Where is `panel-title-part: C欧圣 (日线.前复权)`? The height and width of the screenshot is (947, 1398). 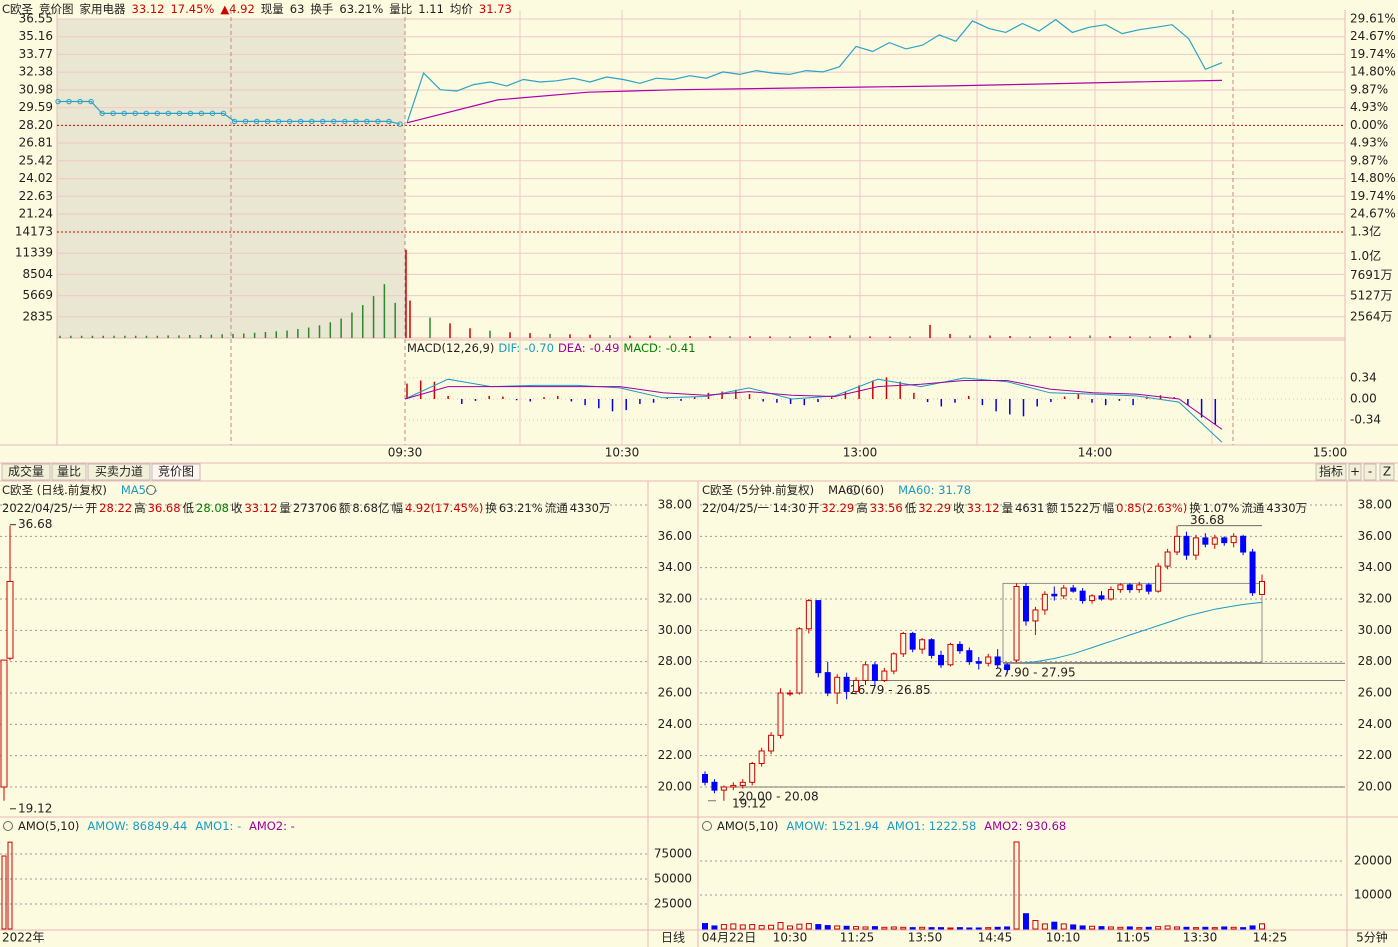 panel-title-part: C欧圣 (日线.前复权) is located at coordinates (54, 490).